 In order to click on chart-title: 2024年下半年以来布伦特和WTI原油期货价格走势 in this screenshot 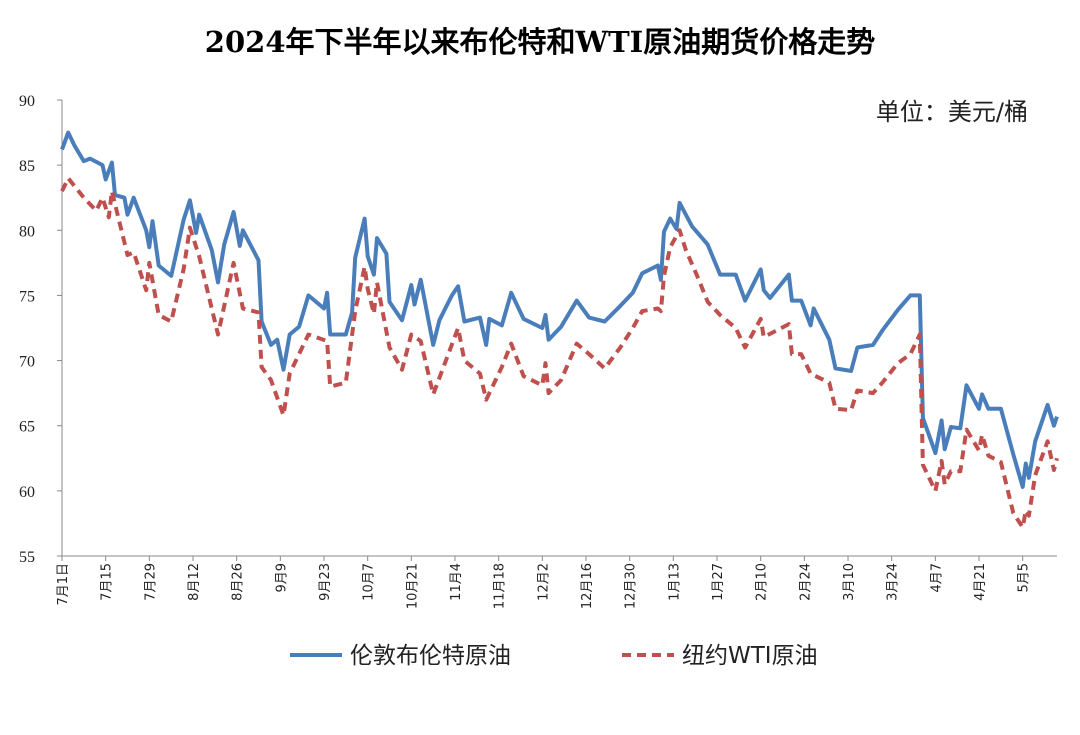, I will do `click(540, 42)`.